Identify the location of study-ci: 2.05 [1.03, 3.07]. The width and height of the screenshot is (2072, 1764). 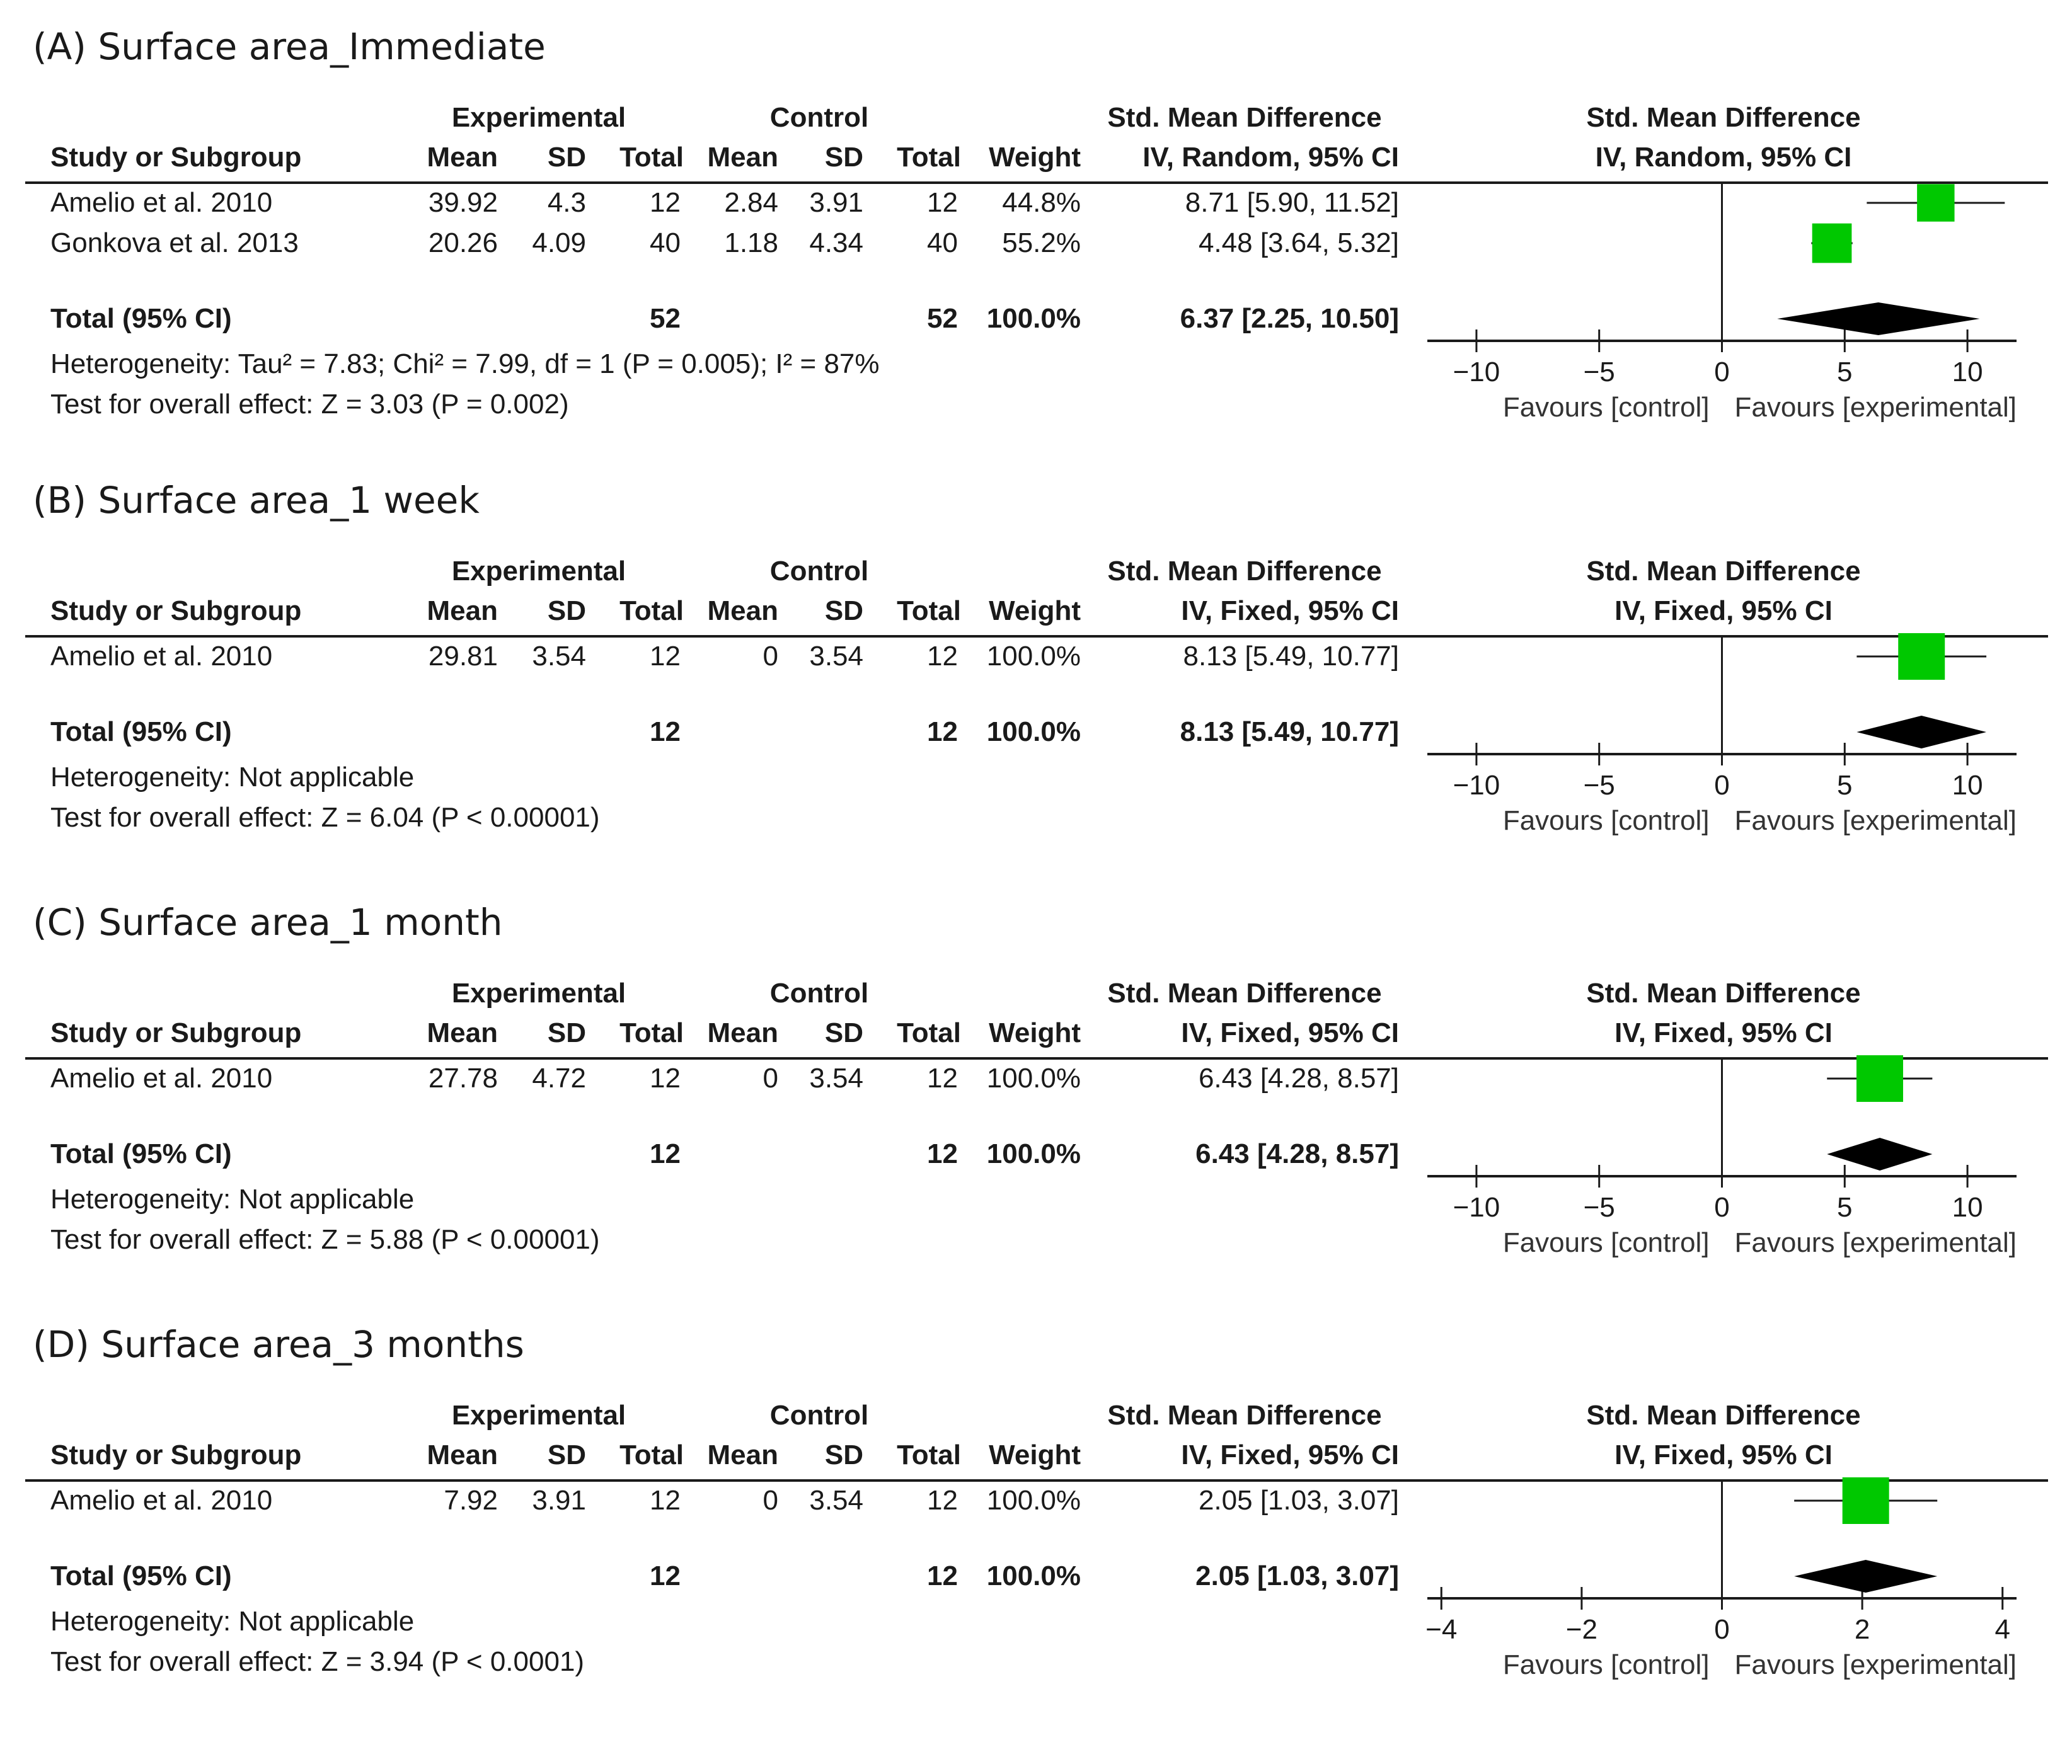
(1298, 1500).